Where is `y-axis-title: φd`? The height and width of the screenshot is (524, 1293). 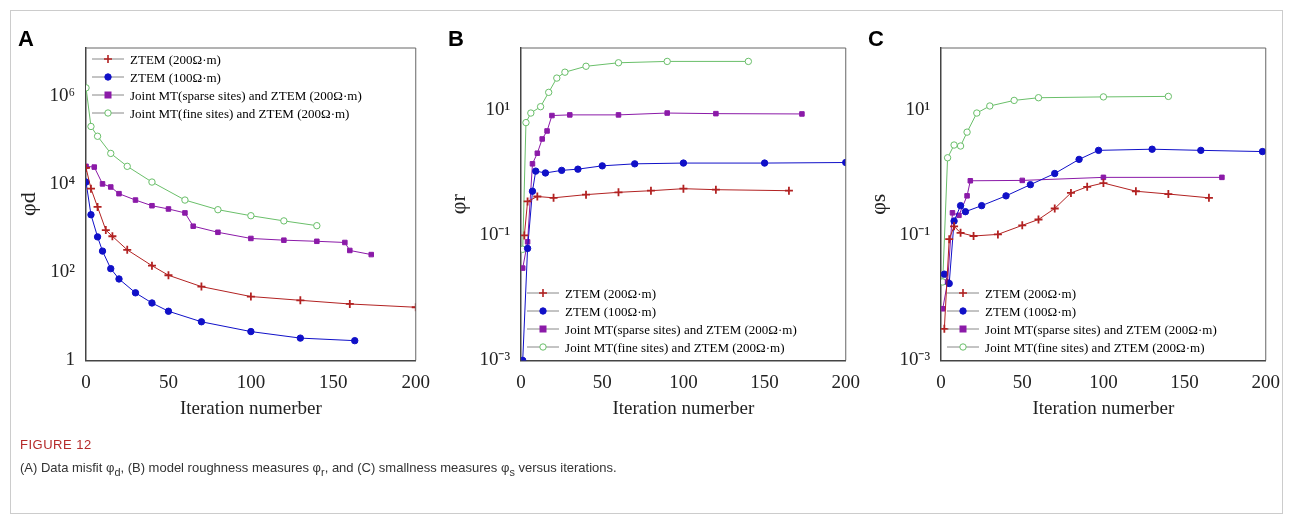 y-axis-title: φd is located at coordinates (27, 204).